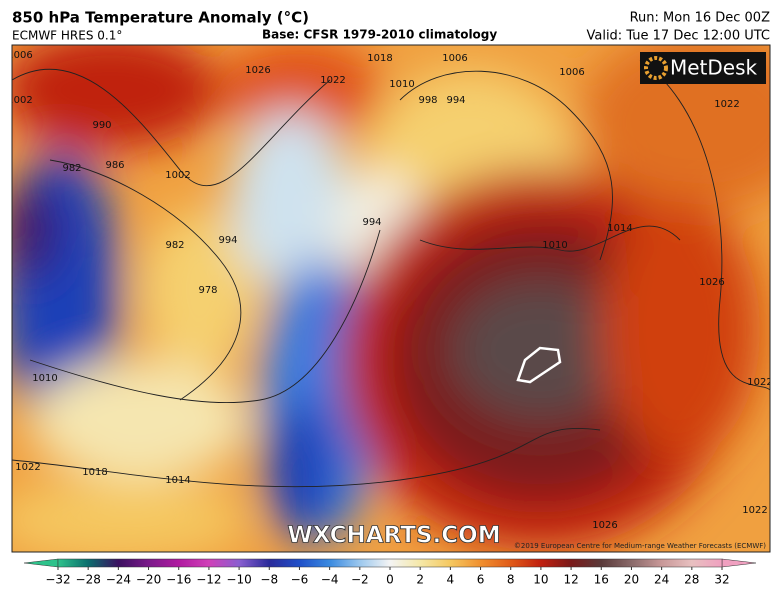 The height and width of the screenshot is (604, 783). I want to click on model: ECMWF HRES 0.1°, so click(67, 36).